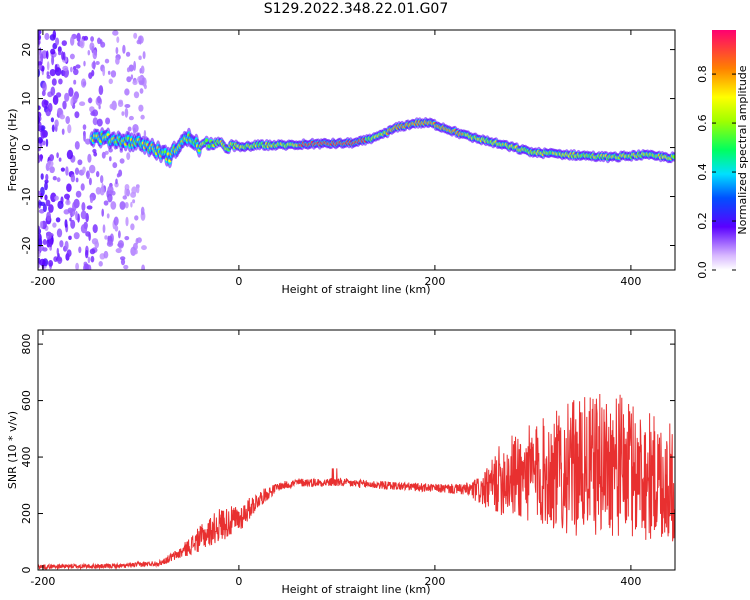 The width and height of the screenshot is (750, 600). What do you see at coordinates (355, 589) in the screenshot?
I see `snr-x-label: Height of straight line (km)` at bounding box center [355, 589].